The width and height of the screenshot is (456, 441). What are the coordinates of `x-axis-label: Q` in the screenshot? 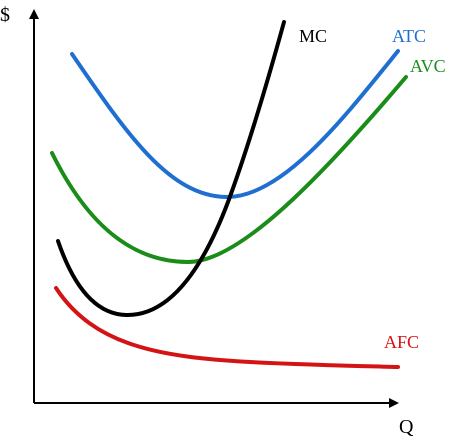 It's located at (406, 427).